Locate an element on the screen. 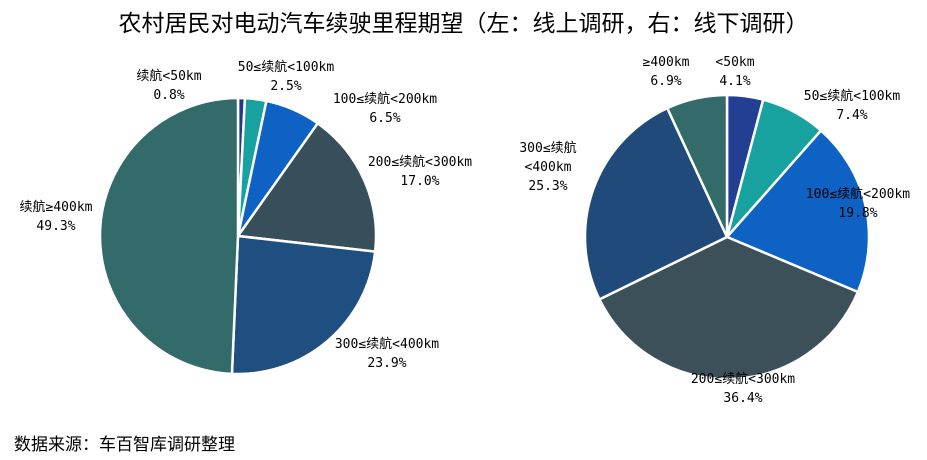 The height and width of the screenshot is (460, 927). slice-category-label: ≥400km is located at coordinates (666, 62).